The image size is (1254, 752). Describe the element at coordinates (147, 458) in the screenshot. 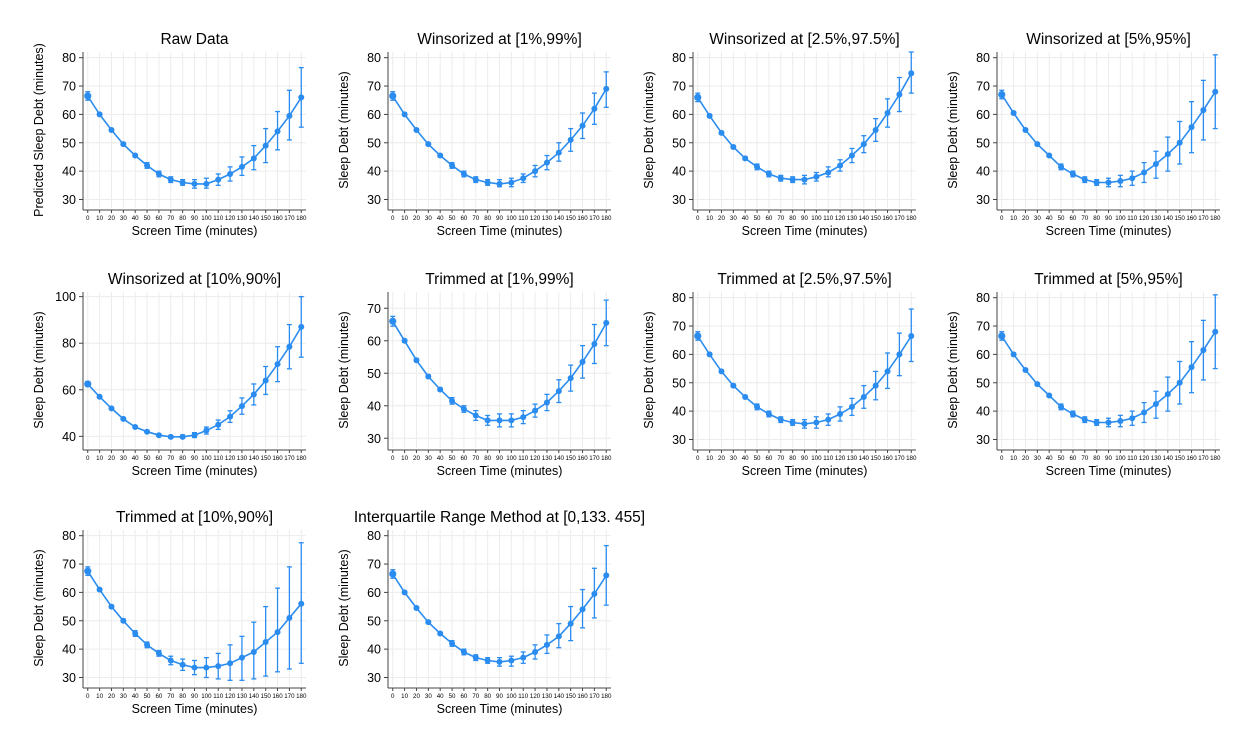

I see `x-tick-label: 50` at that location.